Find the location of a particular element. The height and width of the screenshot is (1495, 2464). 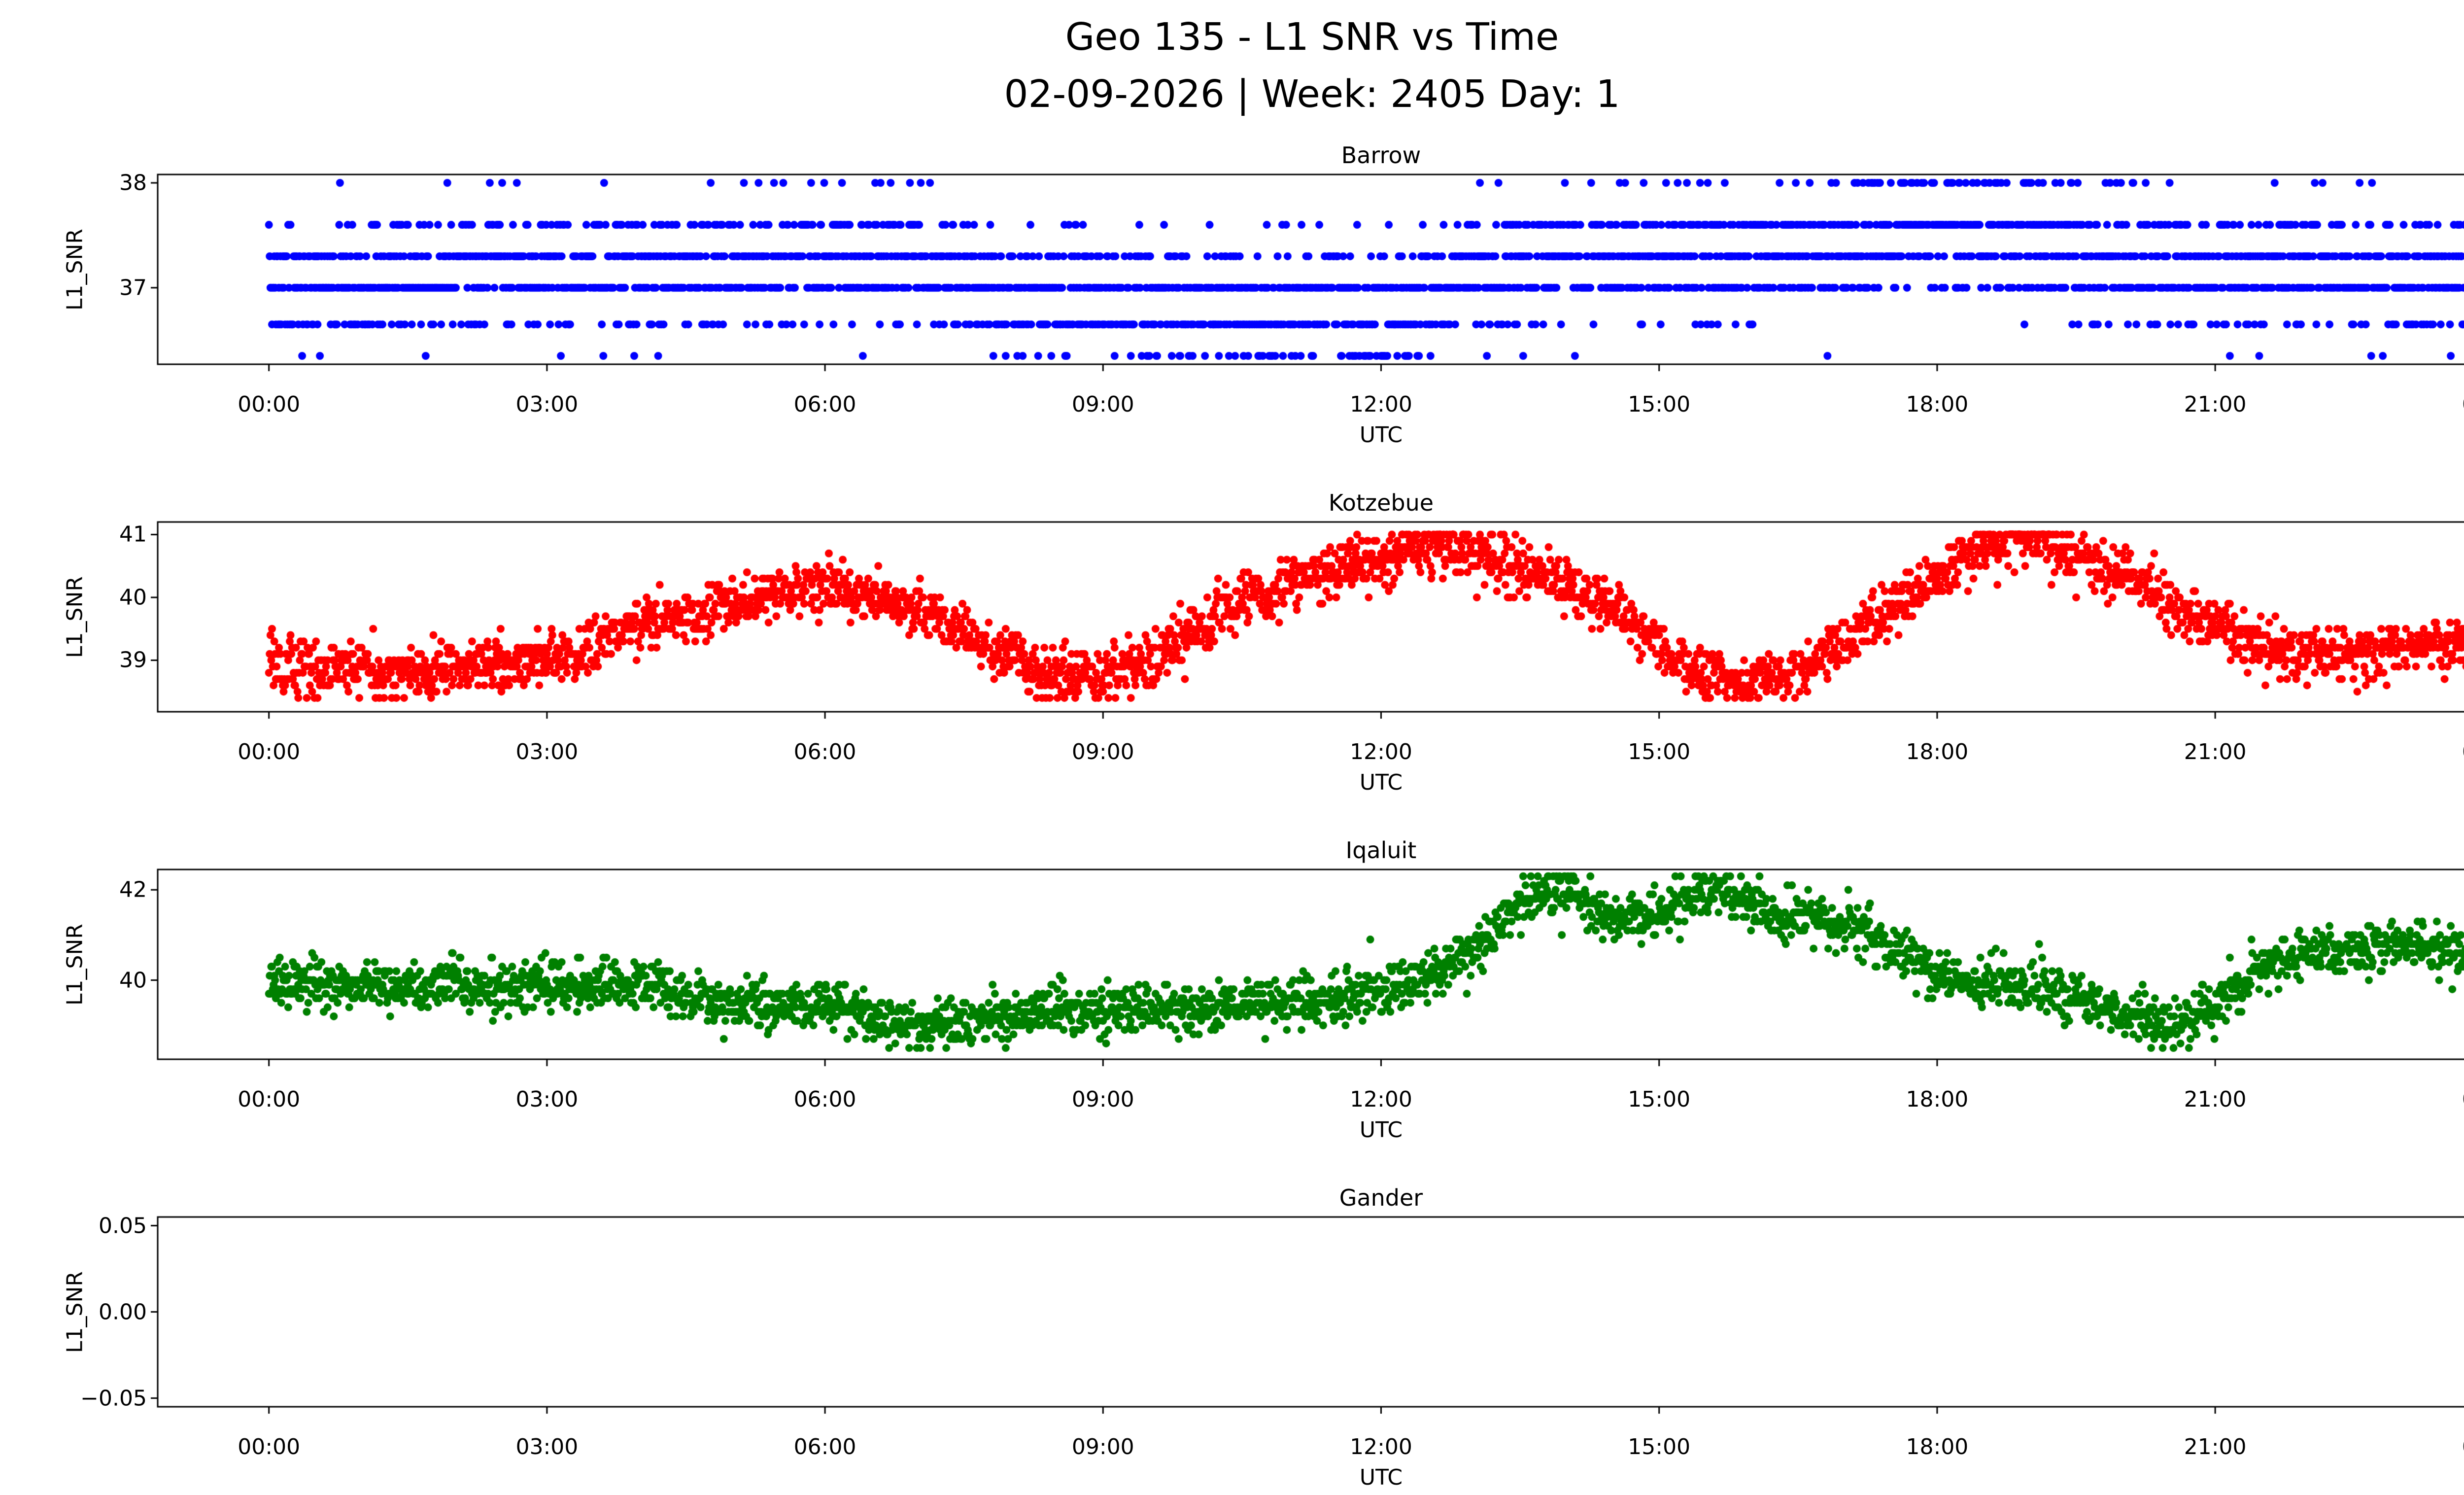

figure-subtitle: 02-09-2026 | Week: 2405 Day: 1 is located at coordinates (1312, 94).